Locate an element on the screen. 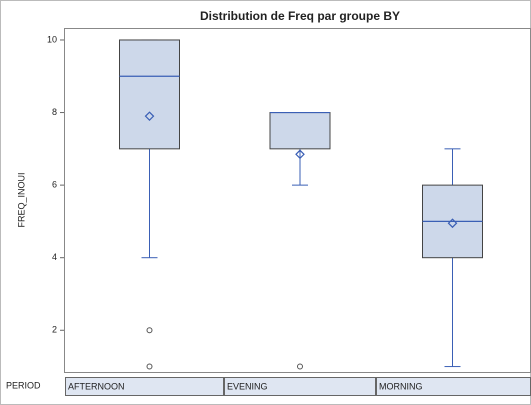 Image resolution: width=531 pixels, height=405 pixels. y-tick-label: 8 is located at coordinates (54, 112).